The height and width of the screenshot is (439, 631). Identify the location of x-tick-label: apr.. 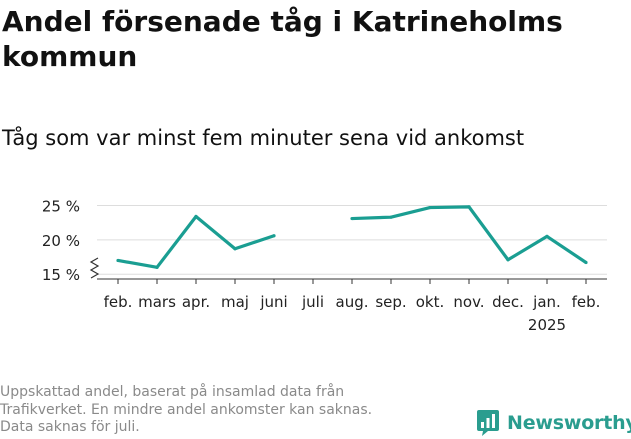
(196, 302).